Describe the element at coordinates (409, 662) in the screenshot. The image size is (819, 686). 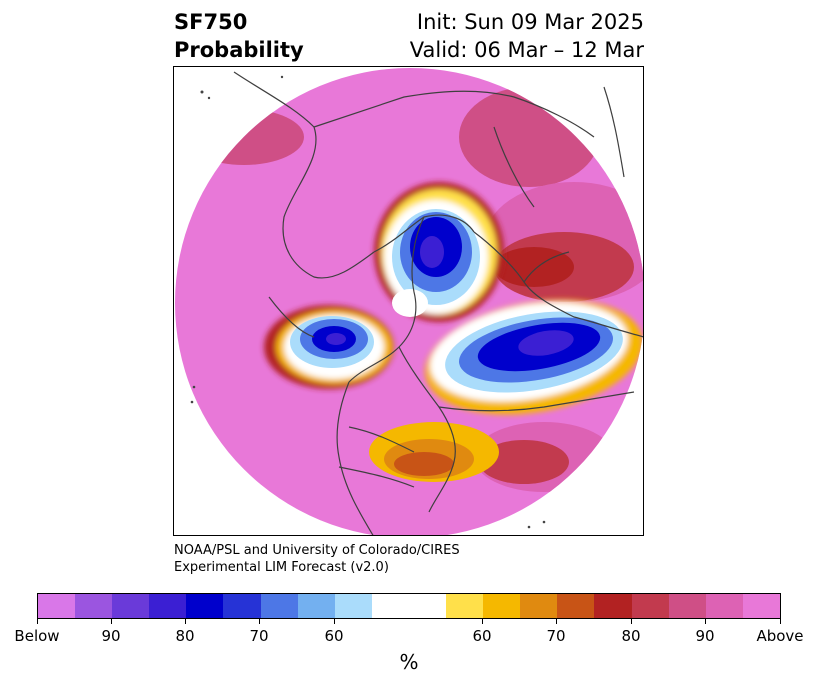
I see `colorbar-unit: %` at that location.